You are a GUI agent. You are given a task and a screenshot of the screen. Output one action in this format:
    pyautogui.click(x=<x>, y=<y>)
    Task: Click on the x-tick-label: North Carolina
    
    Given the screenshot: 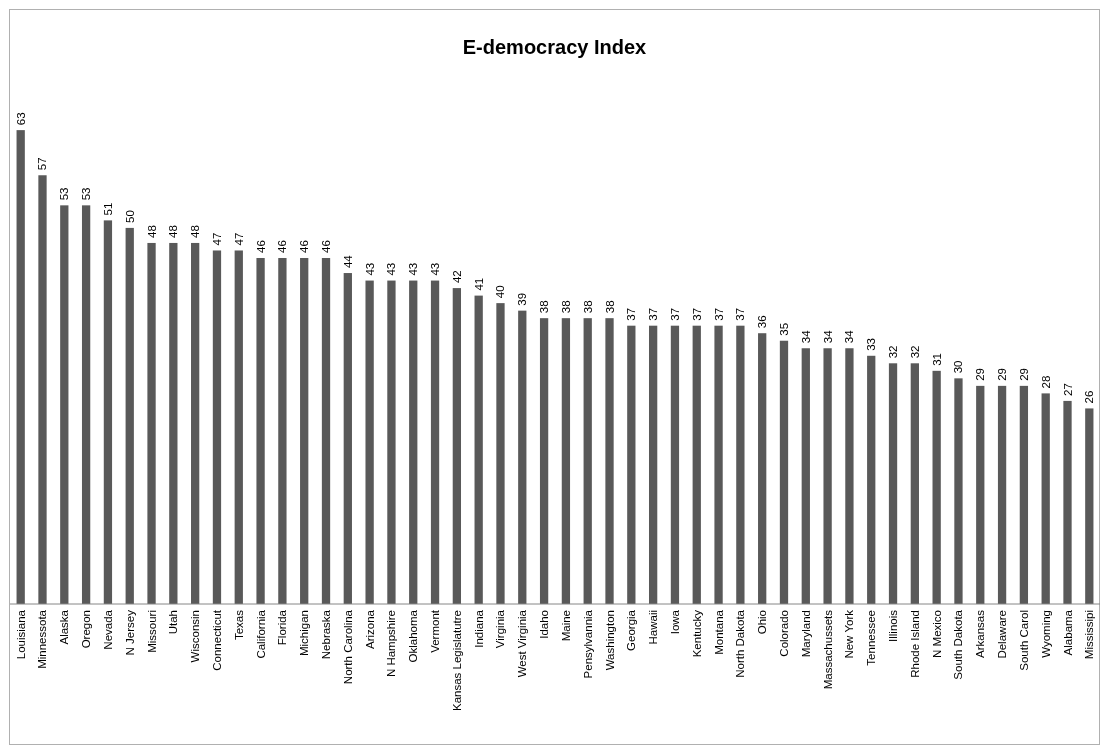 What is the action you would take?
    pyautogui.click(x=347, y=647)
    